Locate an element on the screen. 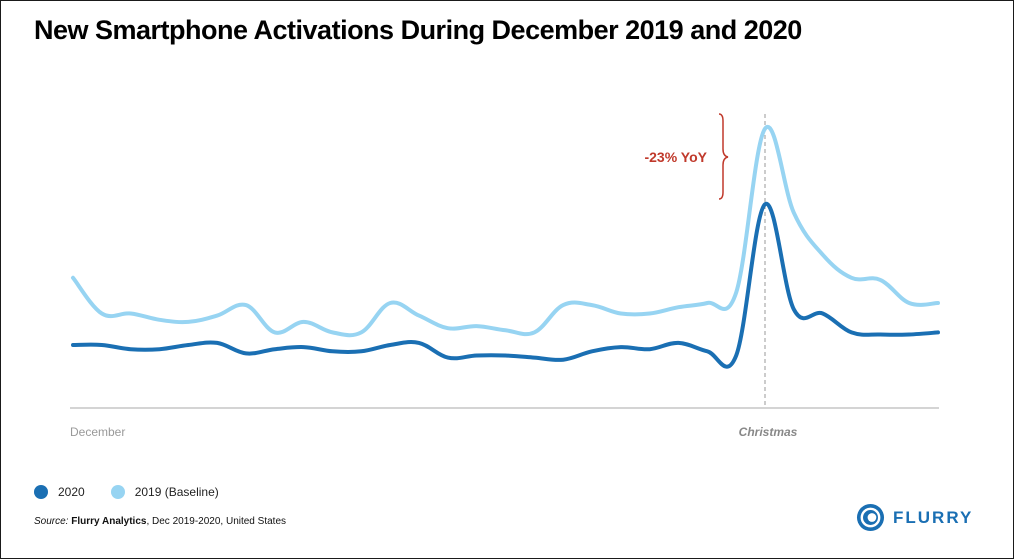 This screenshot has width=1014, height=559. legend-swatch-2019 is located at coordinates (117, 492).